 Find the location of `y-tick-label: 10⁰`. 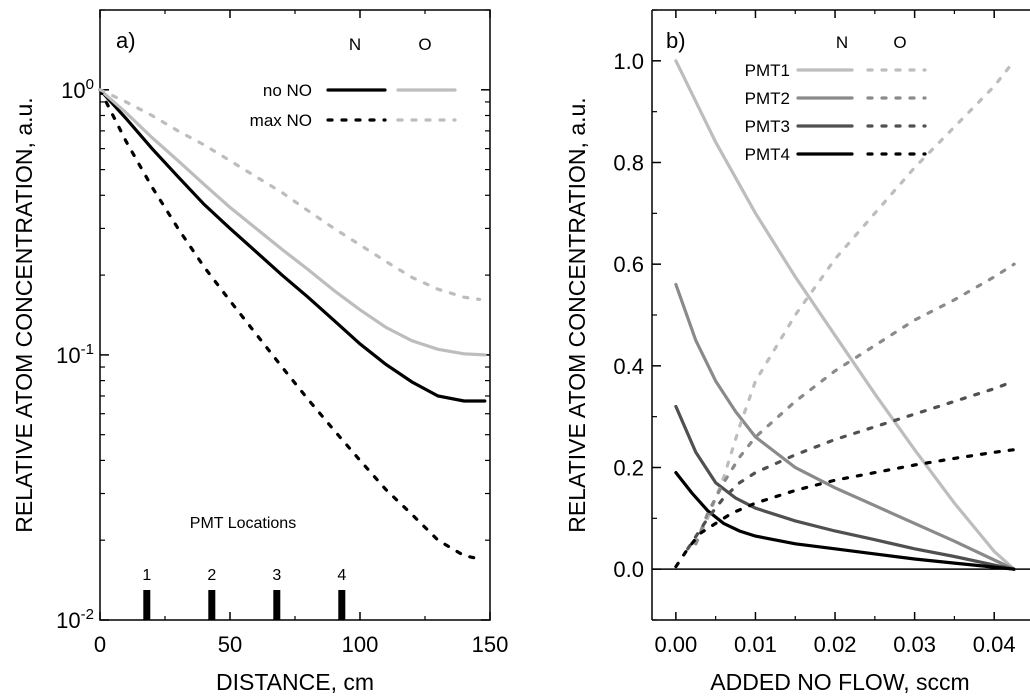

y-tick-label: 10⁰ is located at coordinates (77, 89).